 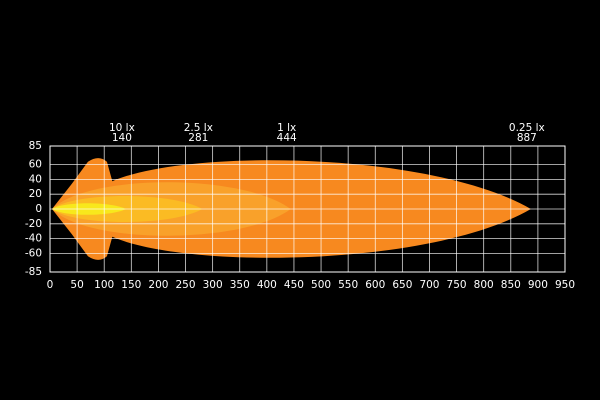 I want to click on x-tick-label: 850, so click(x=511, y=285).